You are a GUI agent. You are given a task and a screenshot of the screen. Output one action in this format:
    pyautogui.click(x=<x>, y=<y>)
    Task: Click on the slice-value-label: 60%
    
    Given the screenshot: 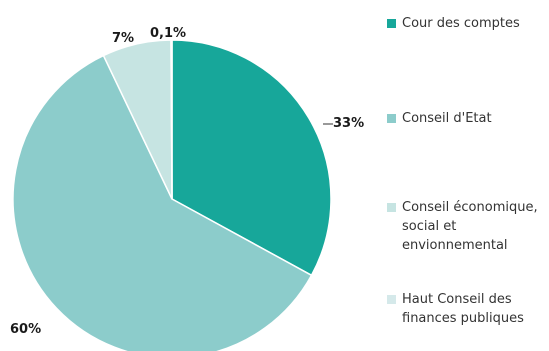 What is the action you would take?
    pyautogui.click(x=26, y=329)
    